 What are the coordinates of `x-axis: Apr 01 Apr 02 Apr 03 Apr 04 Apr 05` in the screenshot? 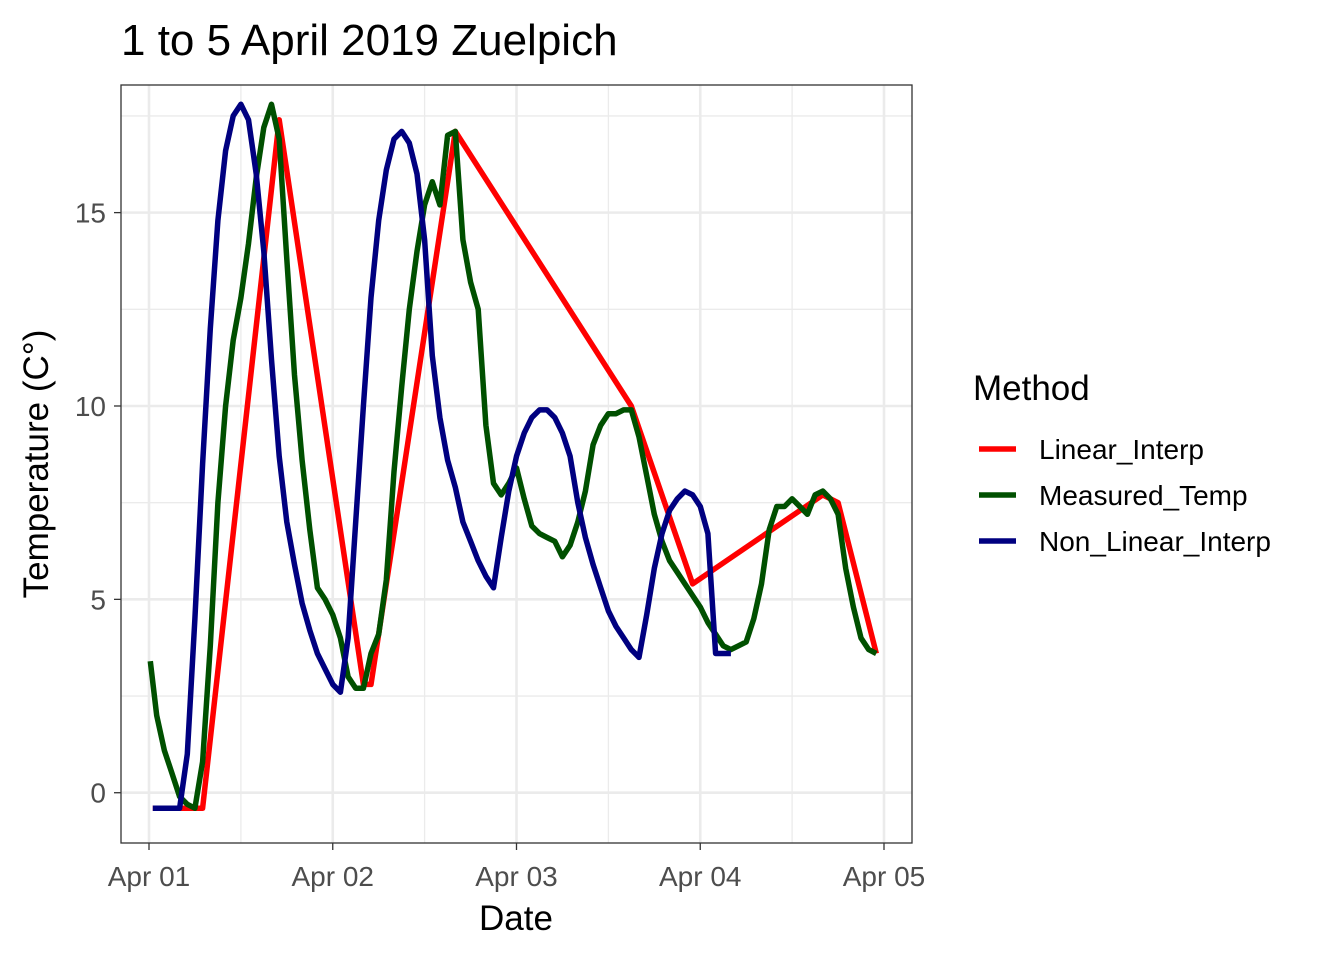 It's located at (517, 867).